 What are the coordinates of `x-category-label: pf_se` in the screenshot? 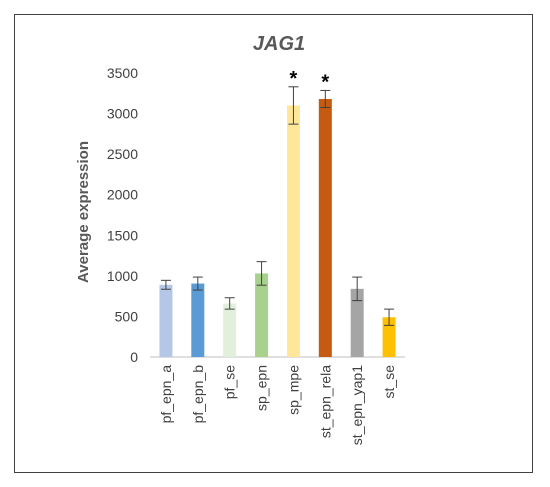 It's located at (230, 382).